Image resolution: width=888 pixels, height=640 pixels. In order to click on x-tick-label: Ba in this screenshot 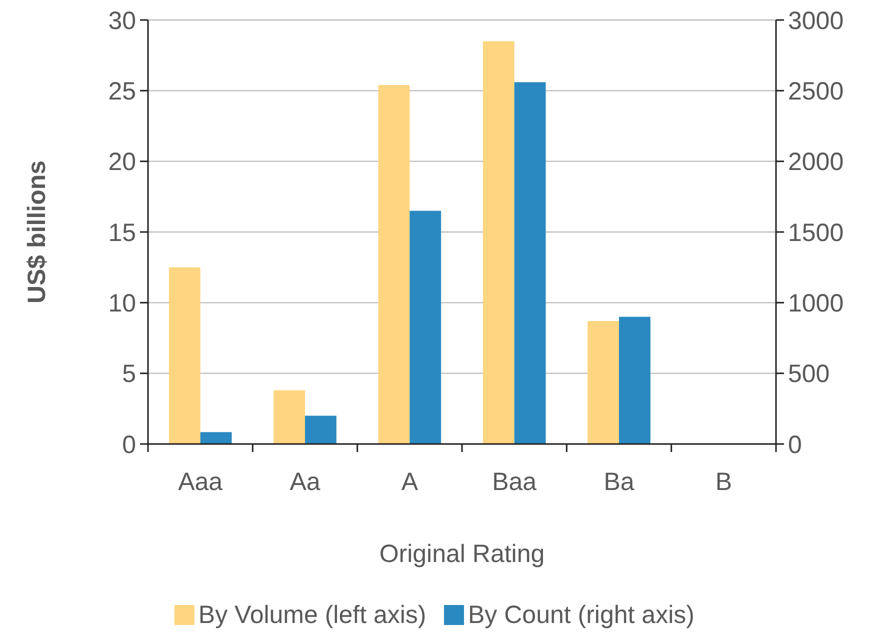, I will do `click(619, 482)`.